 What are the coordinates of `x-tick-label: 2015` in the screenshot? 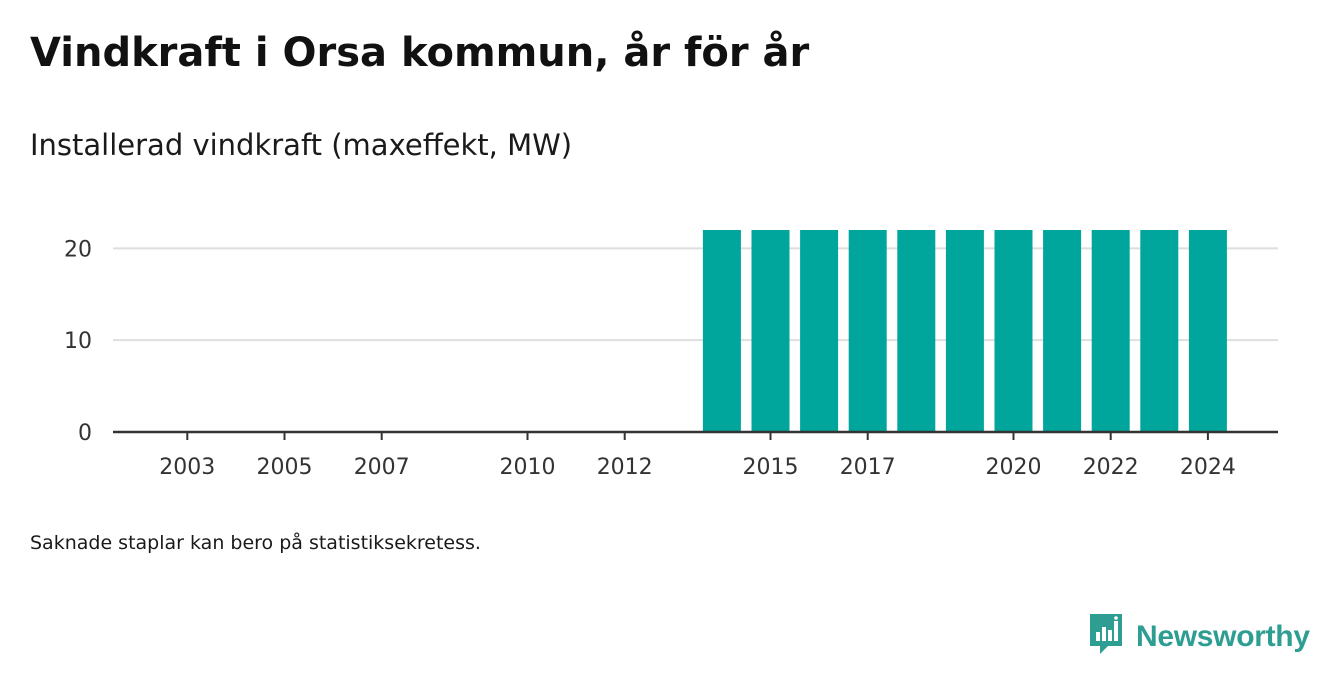 It's located at (771, 467).